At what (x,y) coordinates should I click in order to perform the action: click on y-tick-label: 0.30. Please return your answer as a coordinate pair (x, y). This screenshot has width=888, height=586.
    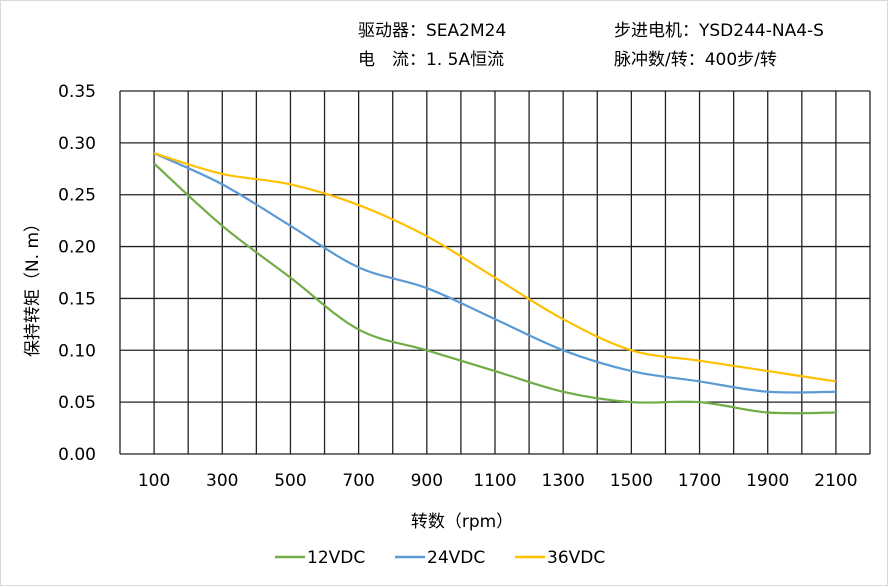
    Looking at the image, I should click on (77, 144).